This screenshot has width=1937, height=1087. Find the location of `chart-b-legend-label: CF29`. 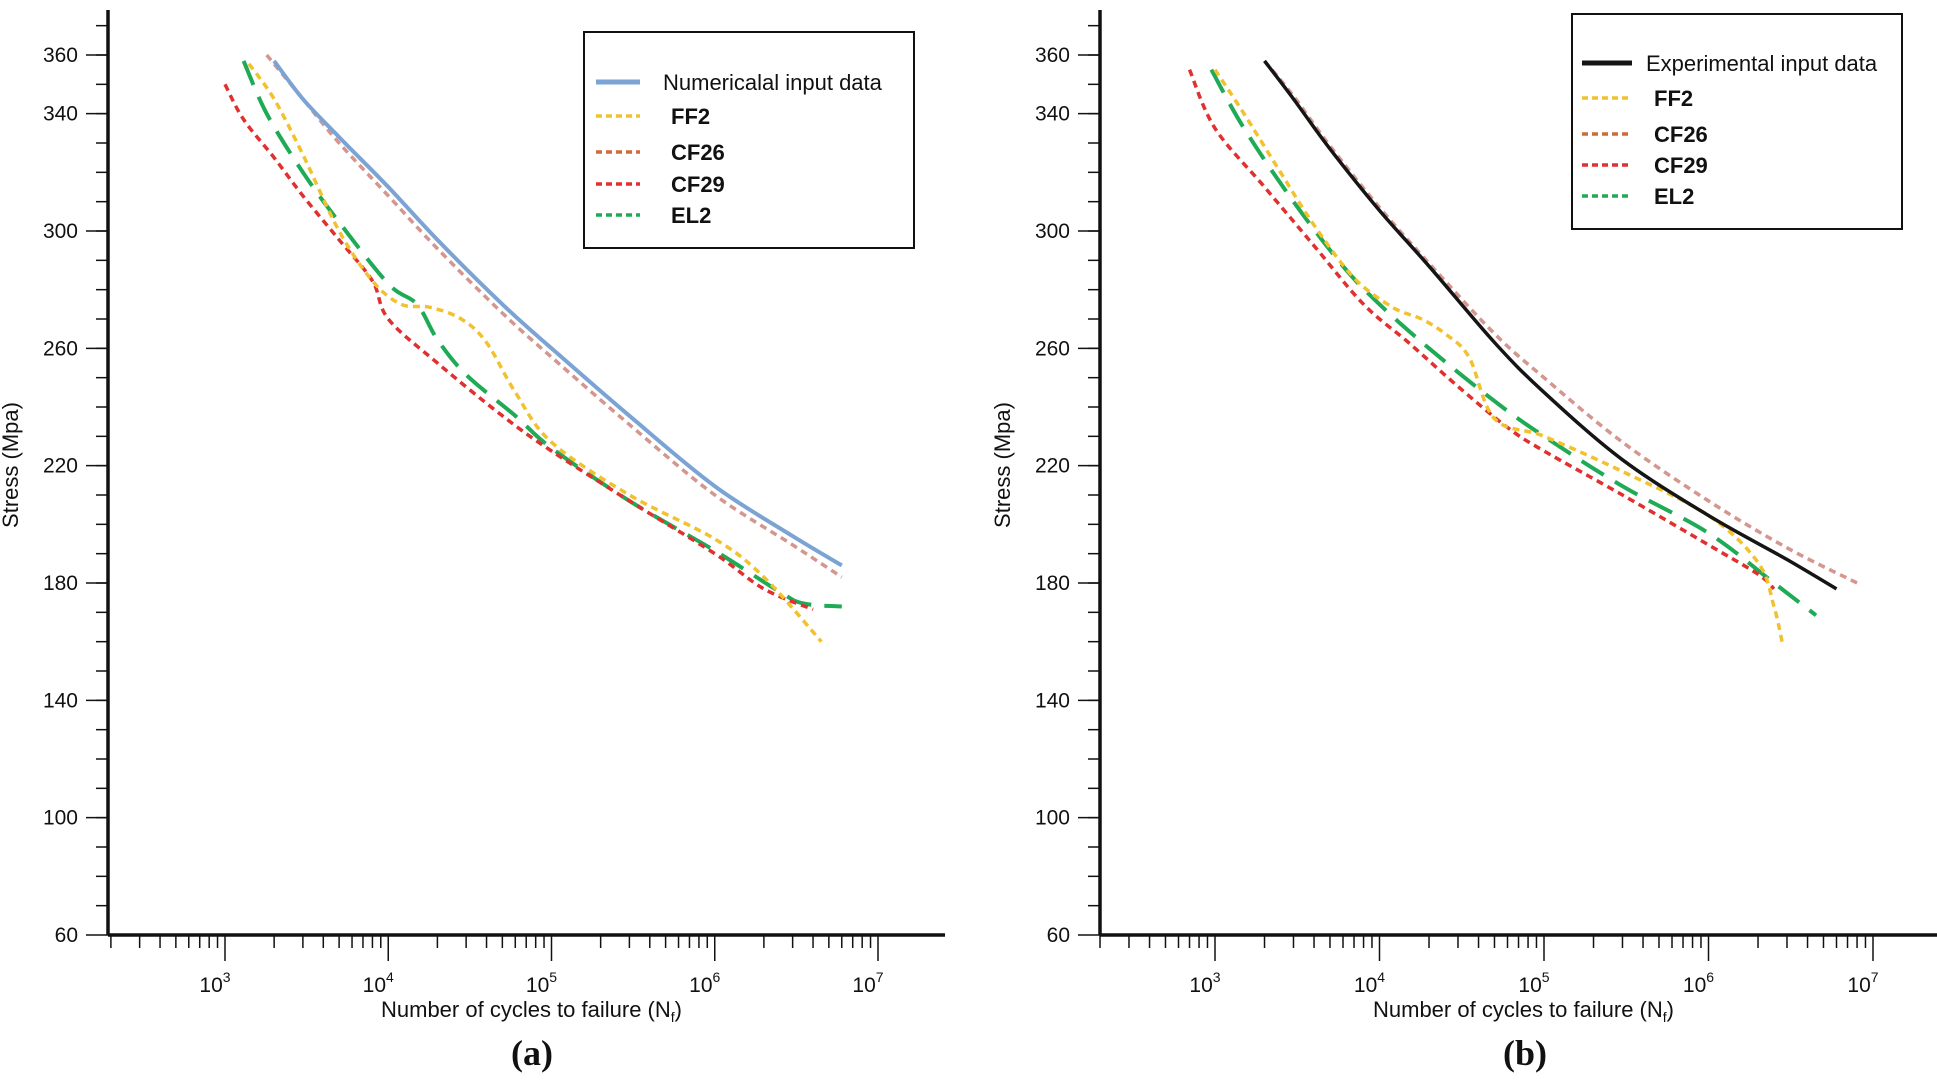

chart-b-legend-label: CF29 is located at coordinates (1681, 165).